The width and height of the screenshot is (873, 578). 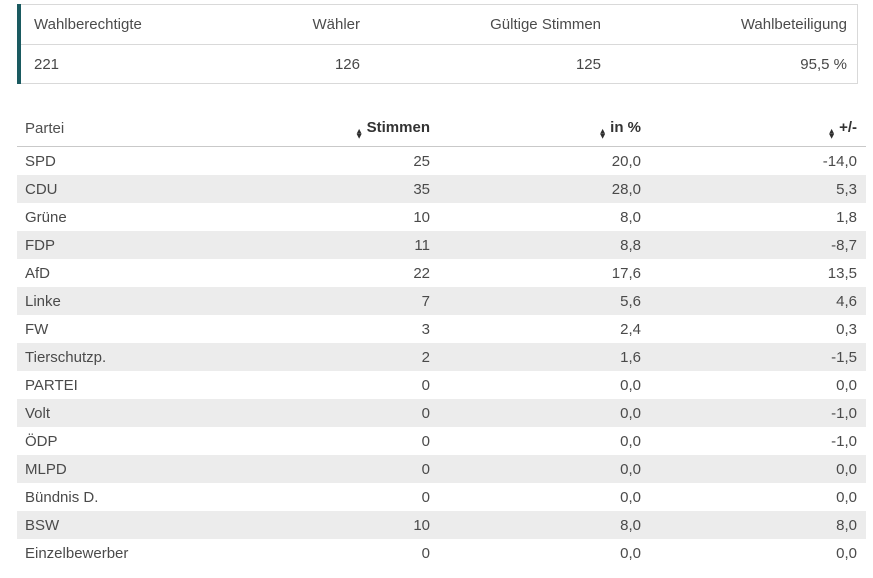 I want to click on table-row-volt: Volt 0 0,0 -1,0, so click(x=441, y=413).